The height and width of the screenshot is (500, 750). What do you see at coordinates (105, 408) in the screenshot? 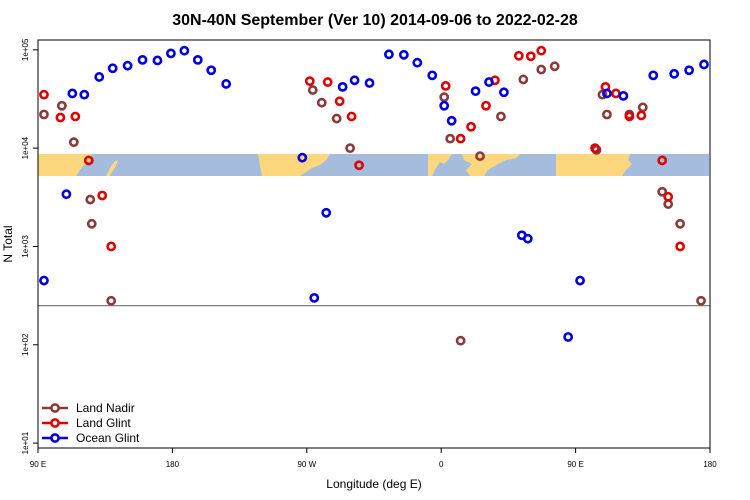
I see `legend-label-land-nadir: Land Nadir` at bounding box center [105, 408].